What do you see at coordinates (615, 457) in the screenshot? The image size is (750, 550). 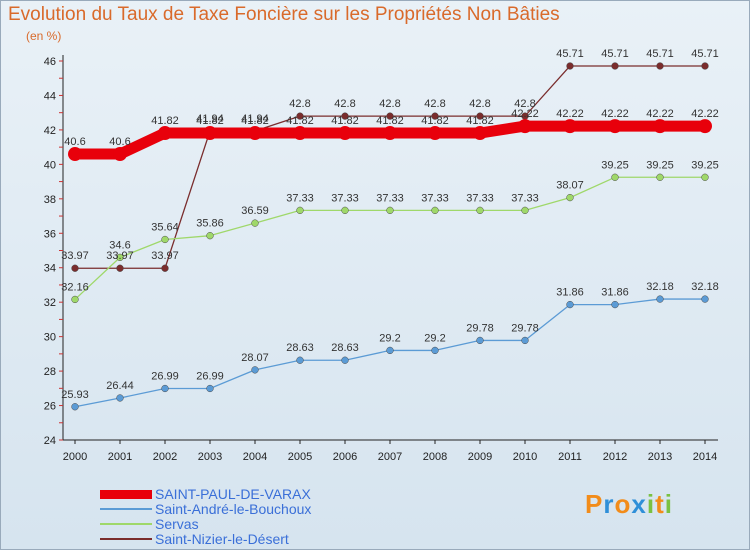 I see `x-tick-label: 2012` at bounding box center [615, 457].